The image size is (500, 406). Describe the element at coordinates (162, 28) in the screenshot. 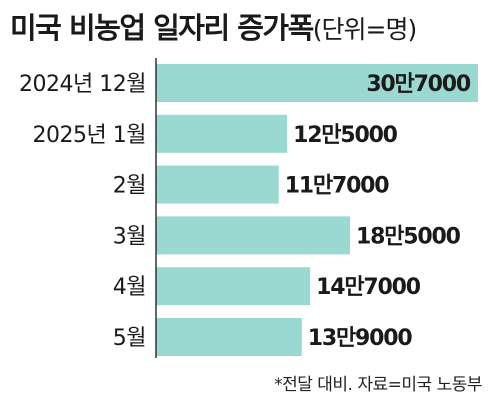

I see `chart-title-main: 미국 비농업 일자리 증가폭` at that location.